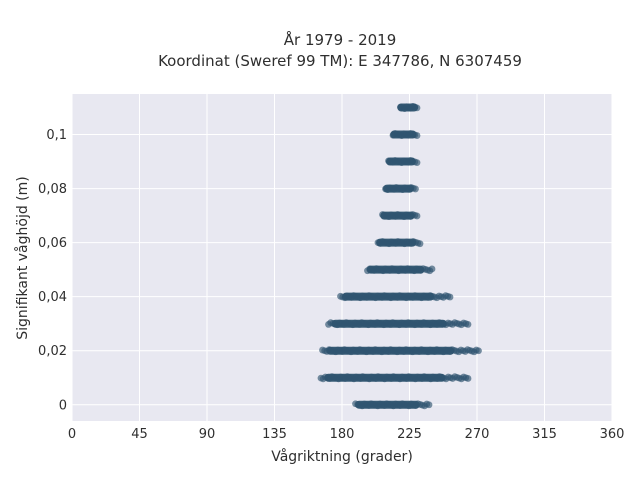  Describe the element at coordinates (52, 270) in the screenshot. I see `y-axis-ticks: 0 0,02 0,04 0,06 0,08 0,1` at that location.